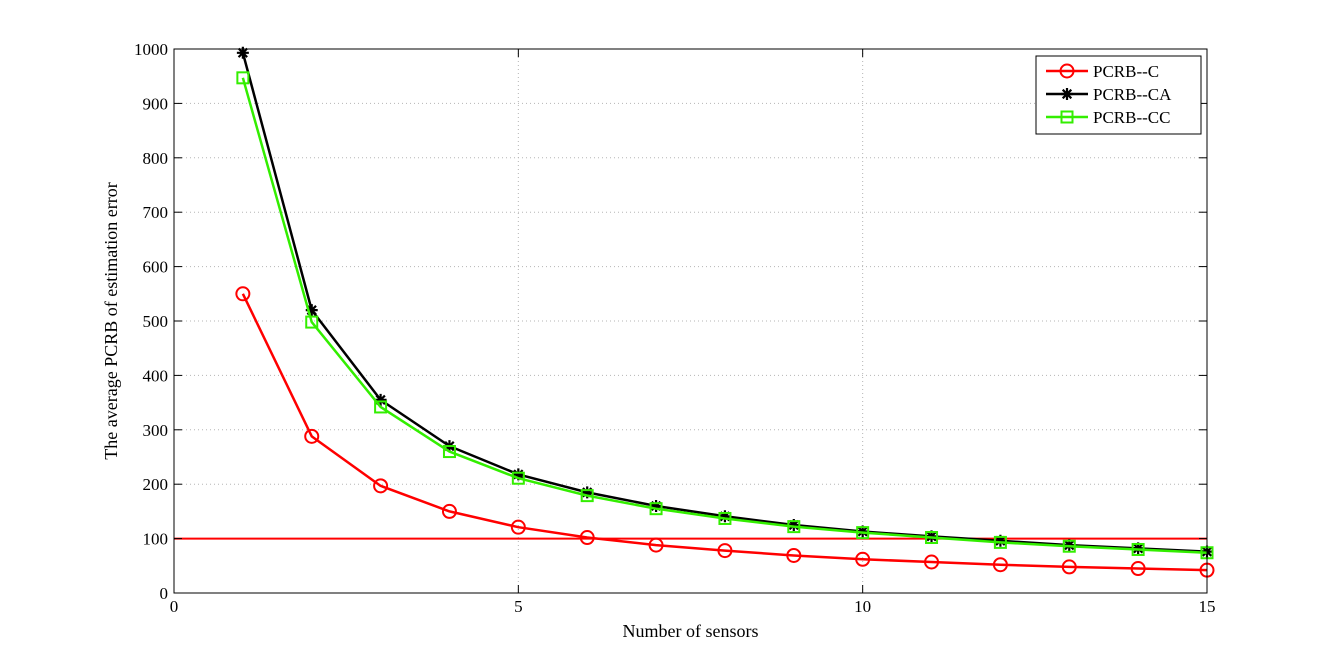 Image resolution: width=1334 pixels, height=667 pixels. Describe the element at coordinates (156, 430) in the screenshot. I see `y-tick-label: 300` at that location.